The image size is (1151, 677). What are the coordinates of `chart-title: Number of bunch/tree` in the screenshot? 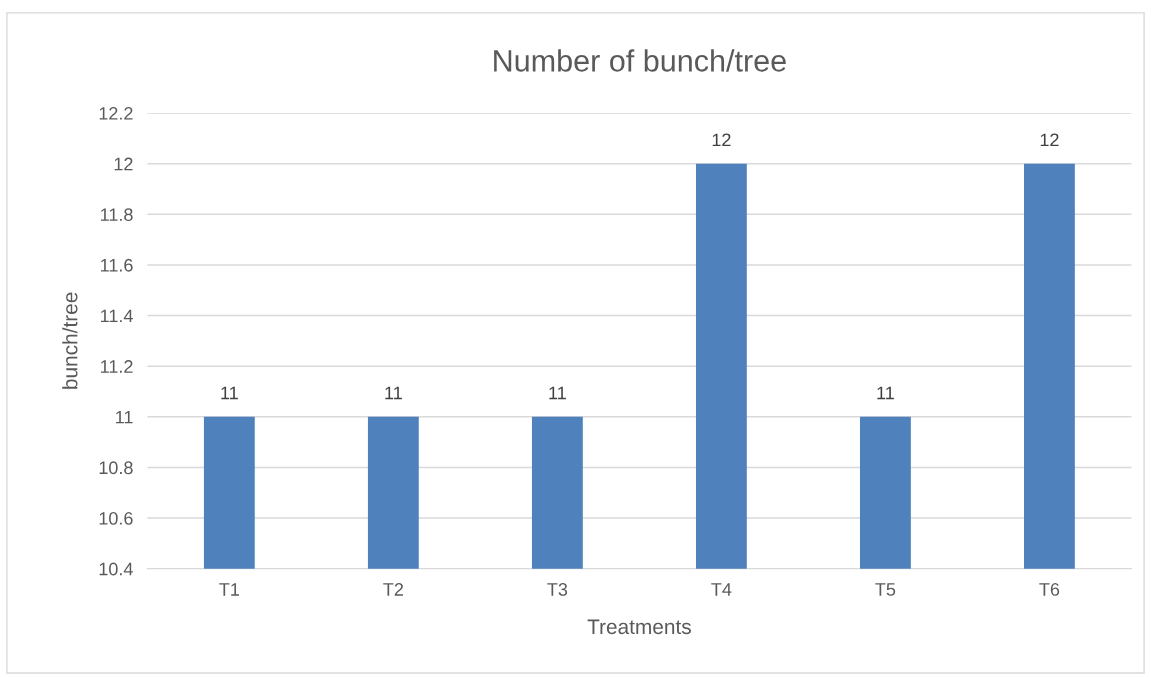 It's located at (640, 60).